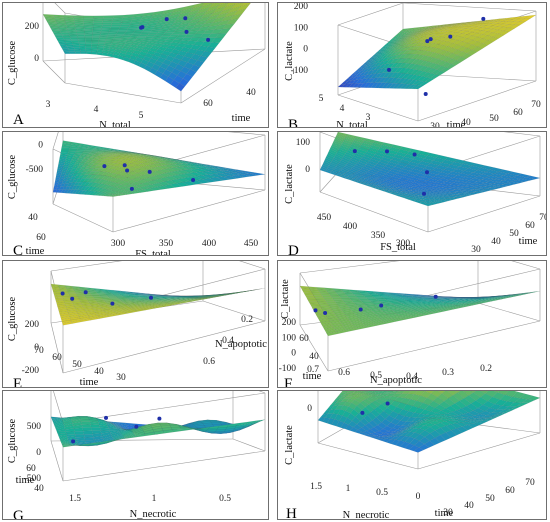 The height and width of the screenshot is (522, 550). What do you see at coordinates (18, 249) in the screenshot?
I see `panel-letter: C` at bounding box center [18, 249].